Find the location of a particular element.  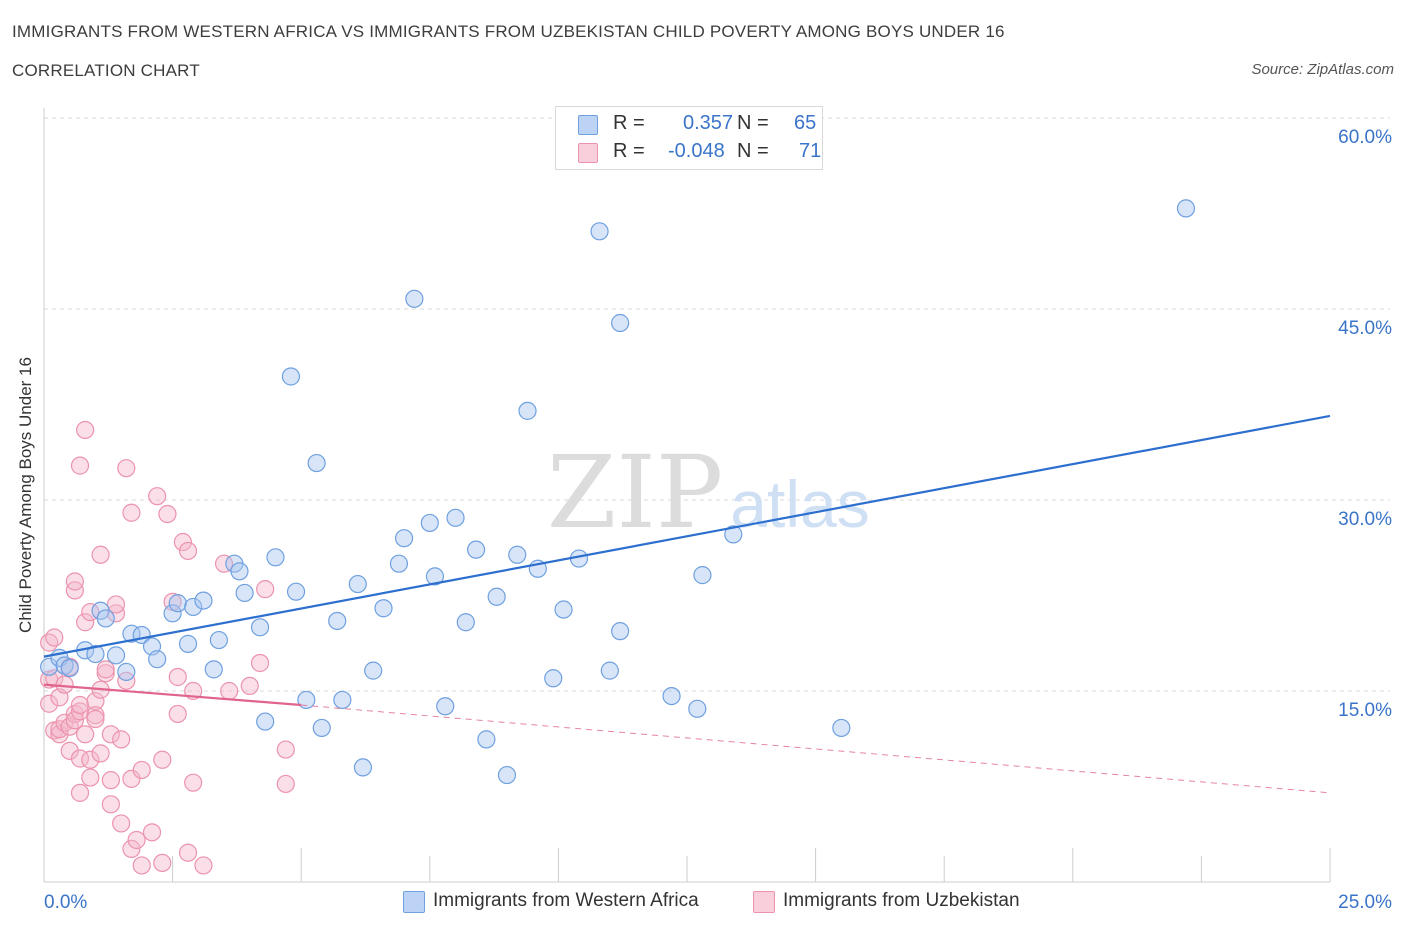

source-credit: Source: ZipAtlas.com is located at coordinates (1322, 69).